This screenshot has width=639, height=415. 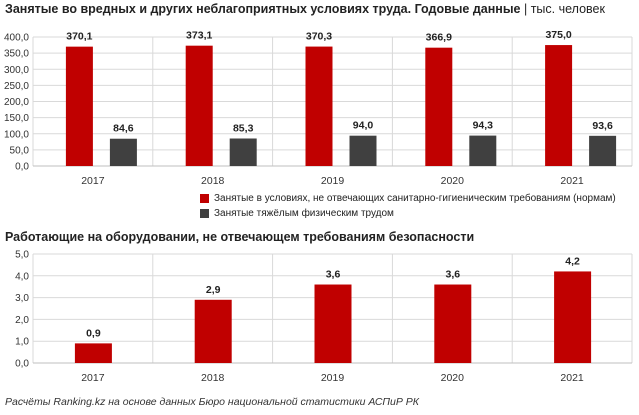 What do you see at coordinates (16, 118) in the screenshot?
I see `chart1-ytick-label: 150,0` at bounding box center [16, 118].